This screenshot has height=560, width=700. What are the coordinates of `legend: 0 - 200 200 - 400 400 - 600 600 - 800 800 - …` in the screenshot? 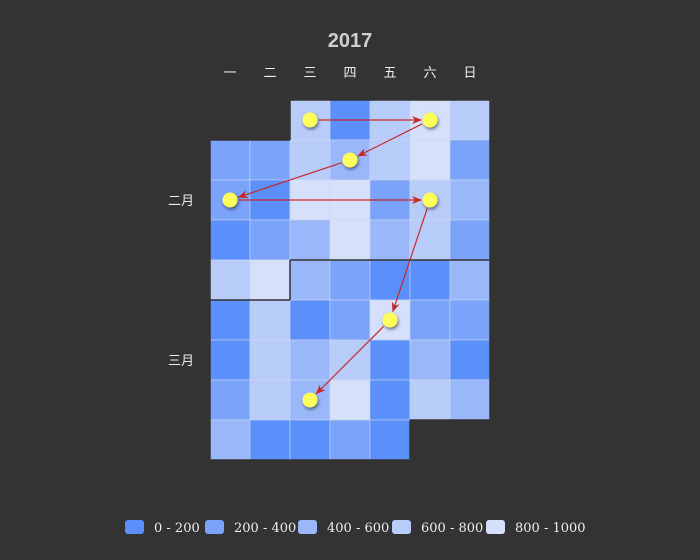 It's located at (355, 528).